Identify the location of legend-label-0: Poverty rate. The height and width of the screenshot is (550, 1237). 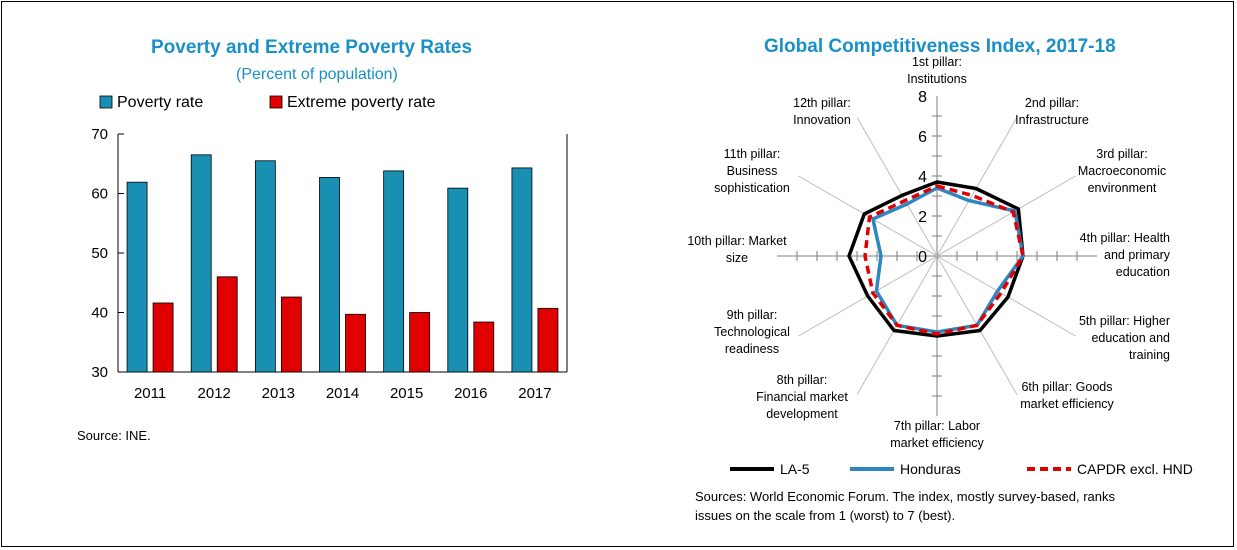
(160, 102).